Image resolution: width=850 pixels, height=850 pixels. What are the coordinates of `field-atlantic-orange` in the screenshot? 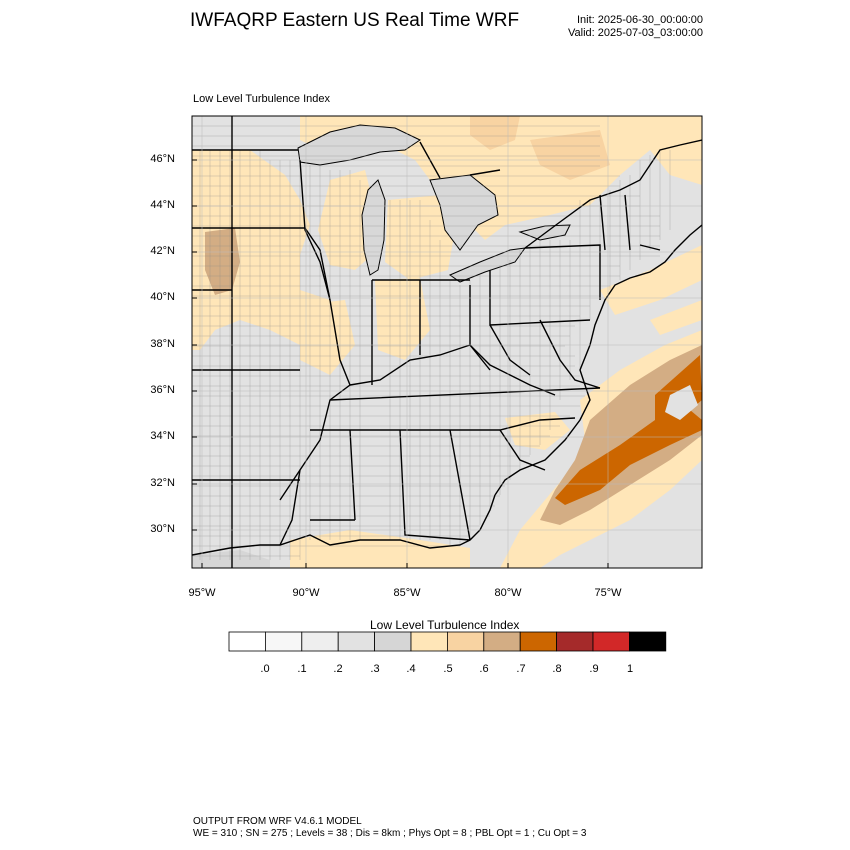 It's located at (628, 430).